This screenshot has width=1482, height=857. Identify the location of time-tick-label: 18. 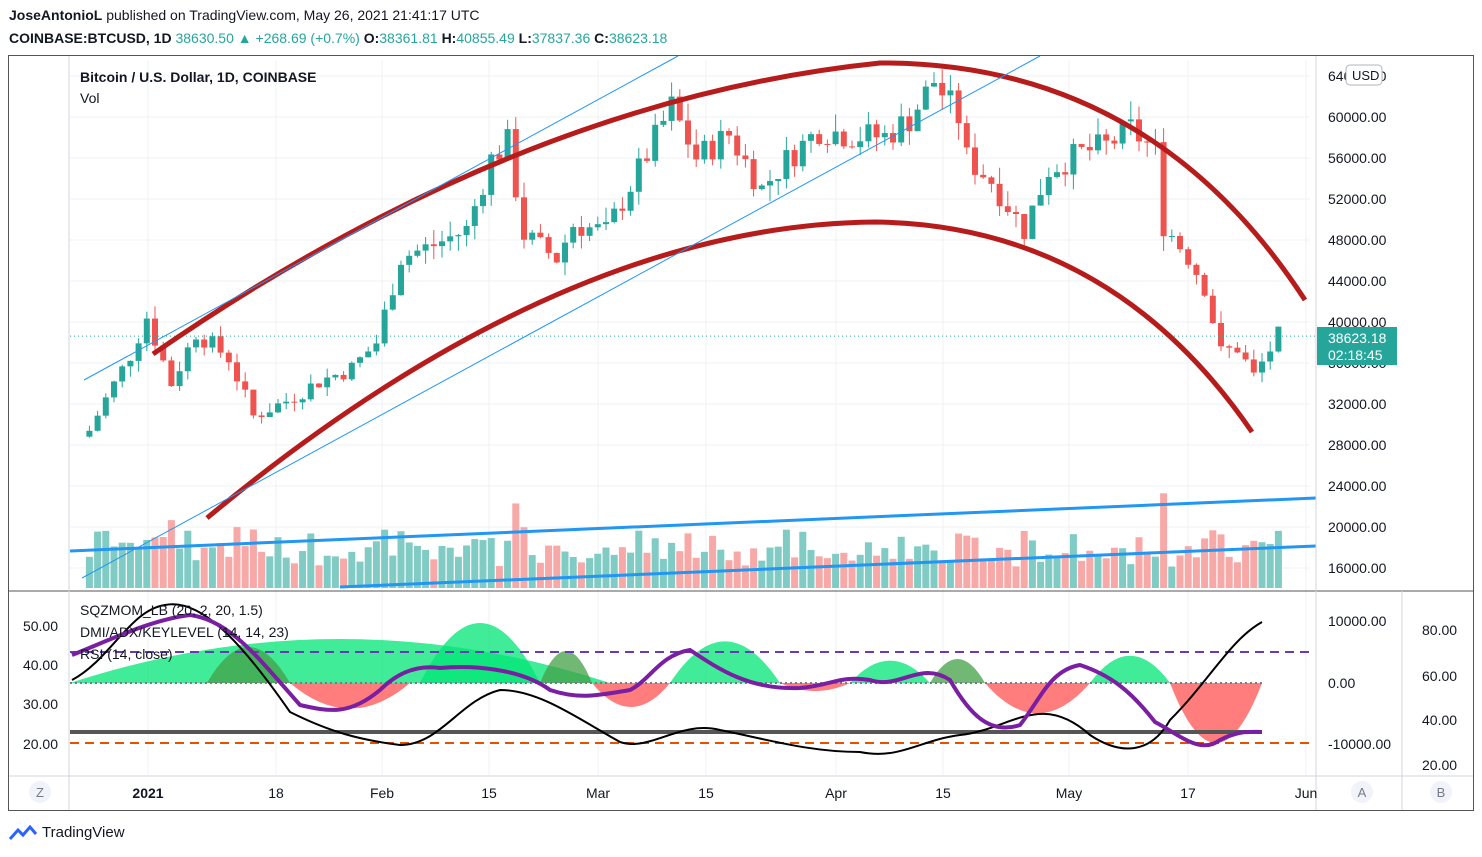
(276, 793).